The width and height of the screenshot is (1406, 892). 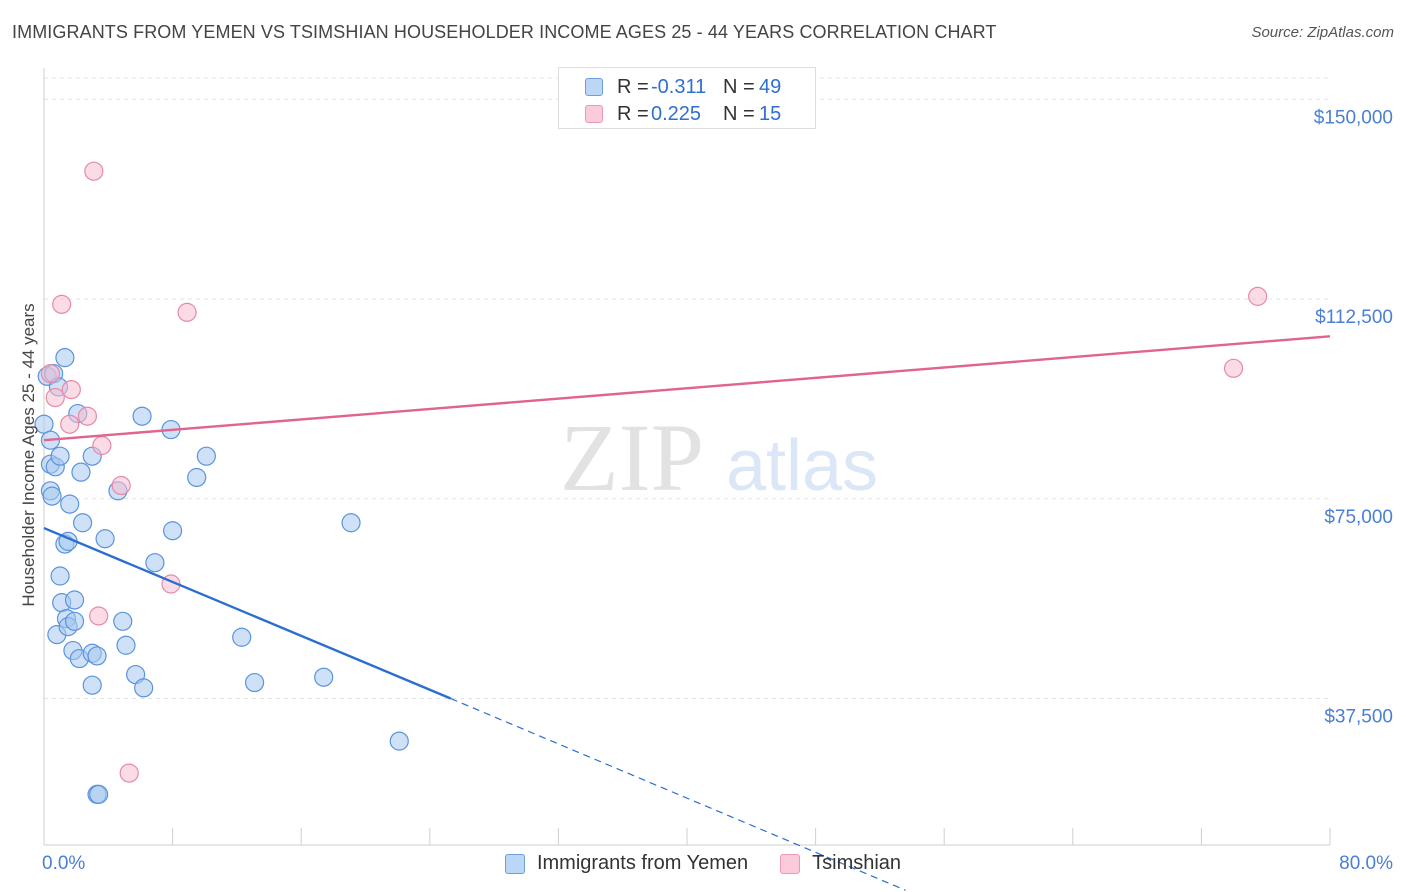 What do you see at coordinates (247, 613) in the screenshot?
I see `trendline-yemen` at bounding box center [247, 613].